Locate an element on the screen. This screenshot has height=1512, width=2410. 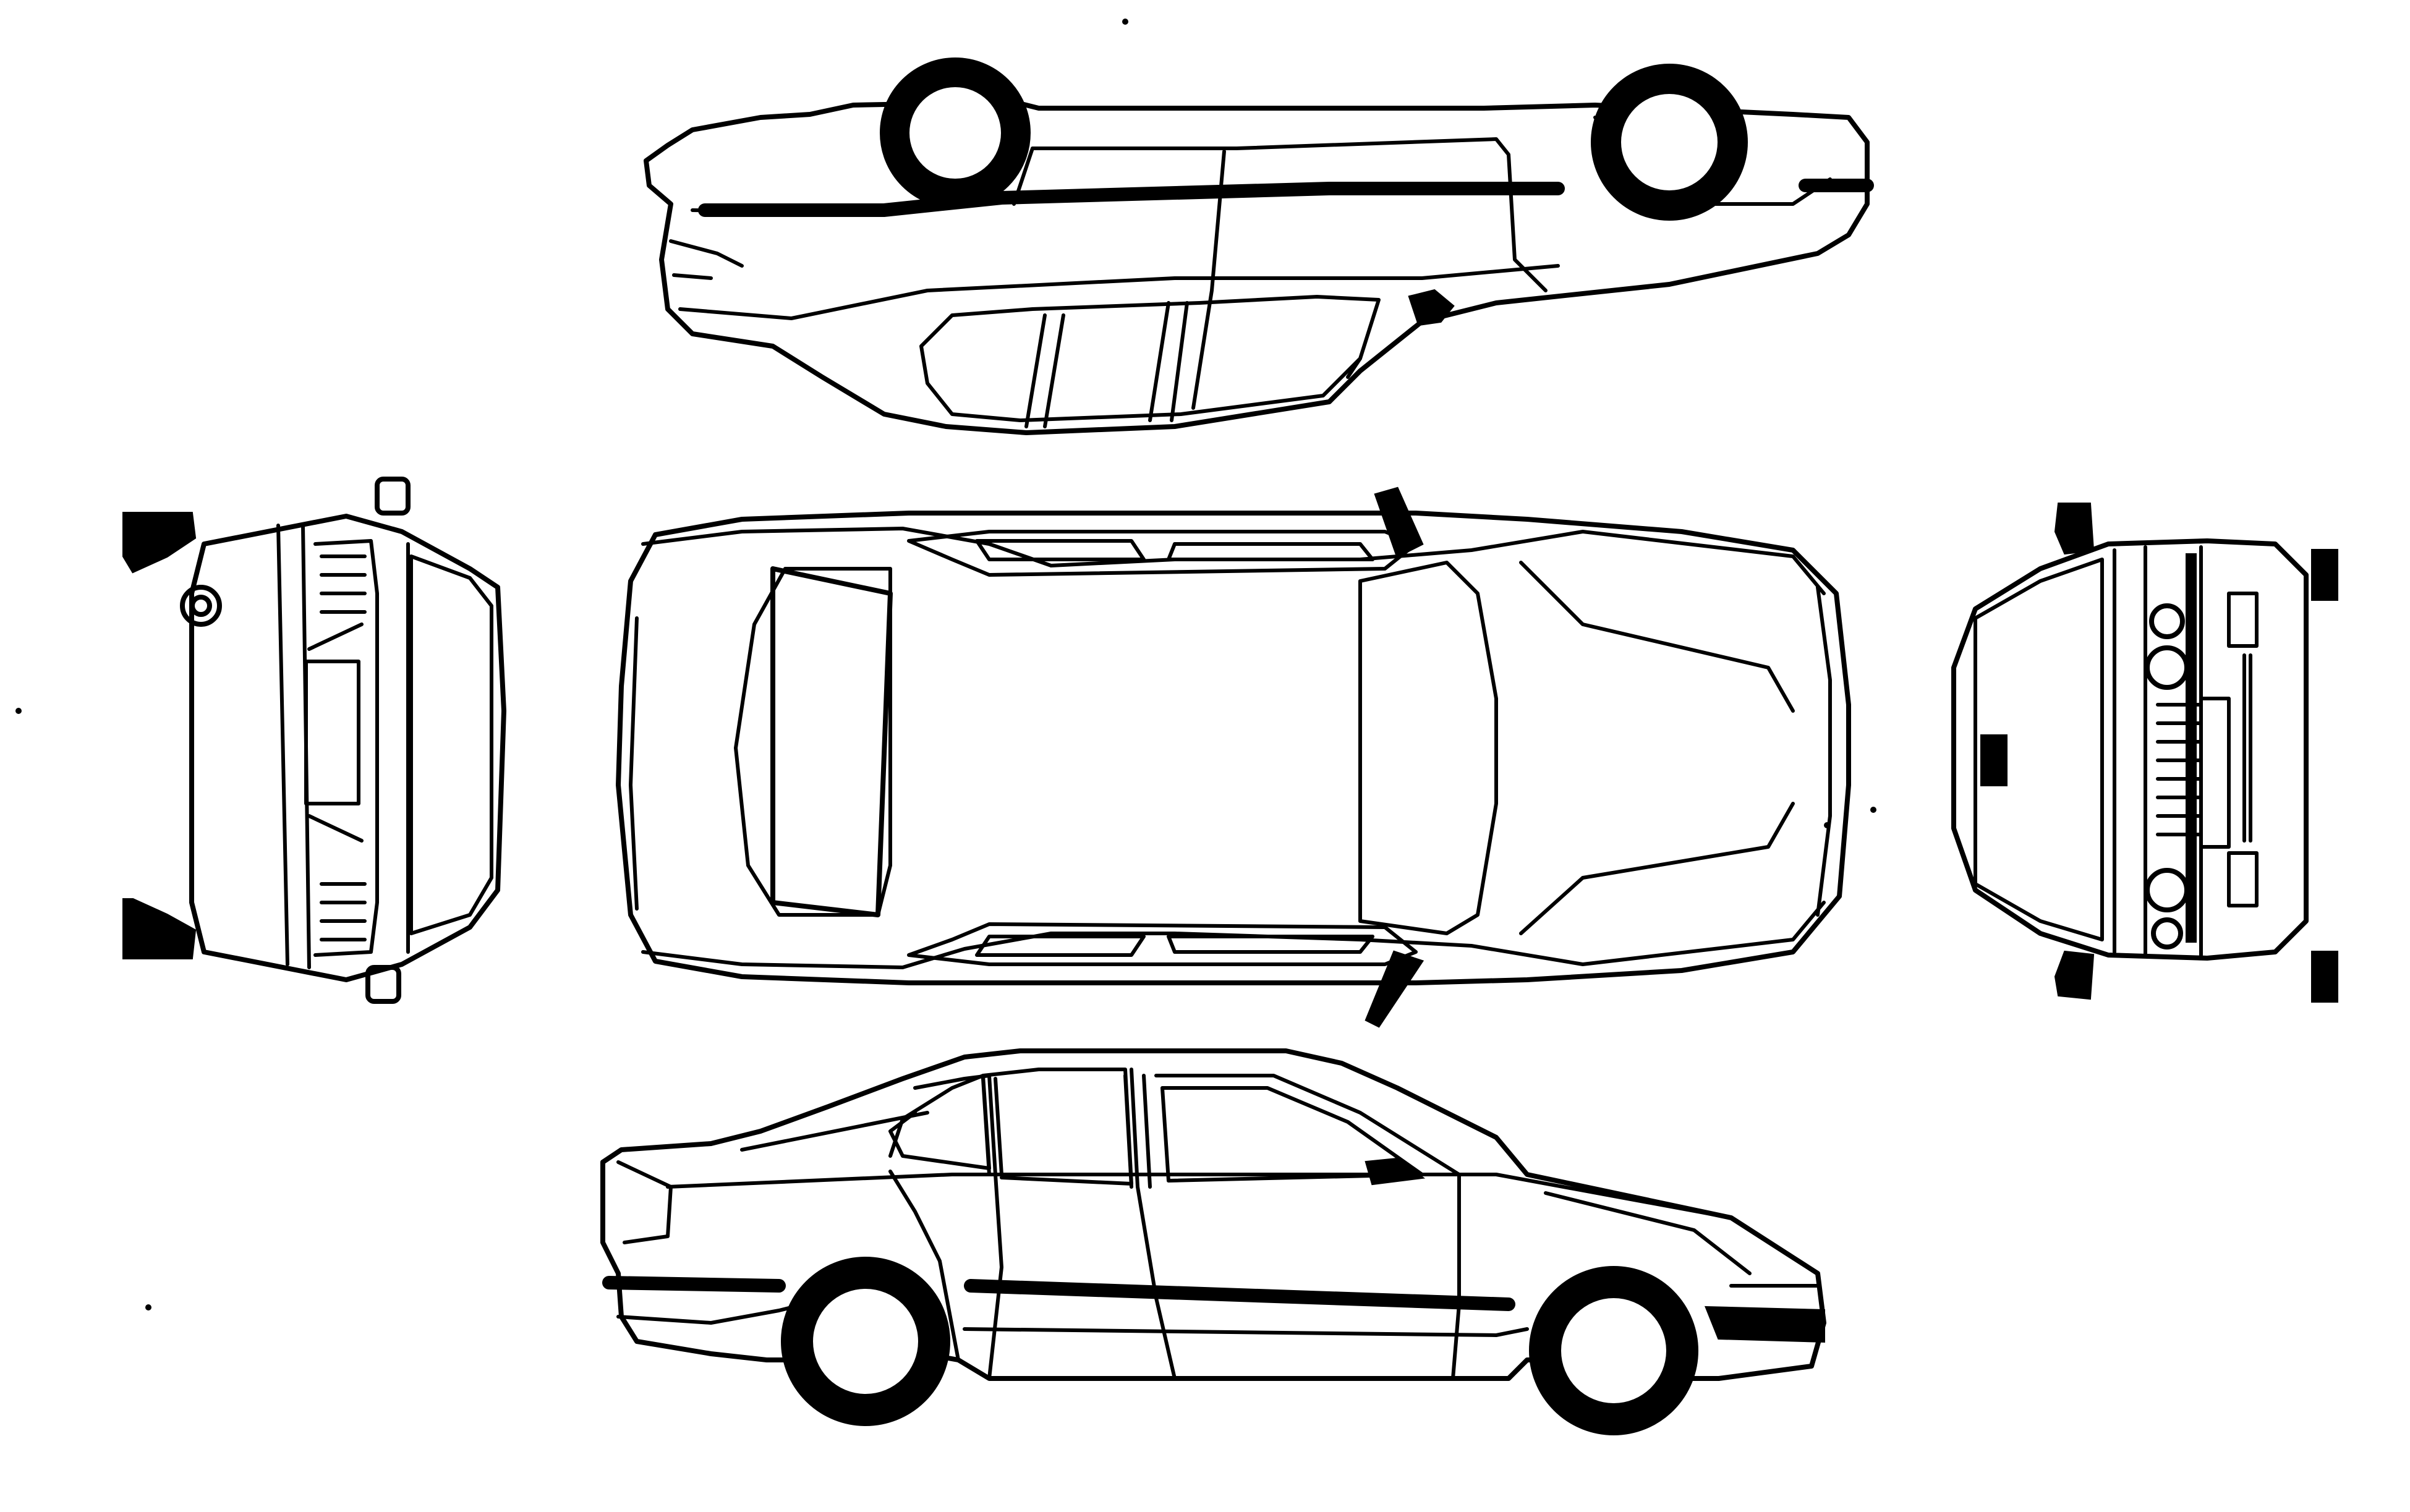
left-side-view is located at coordinates (1213, 1241).